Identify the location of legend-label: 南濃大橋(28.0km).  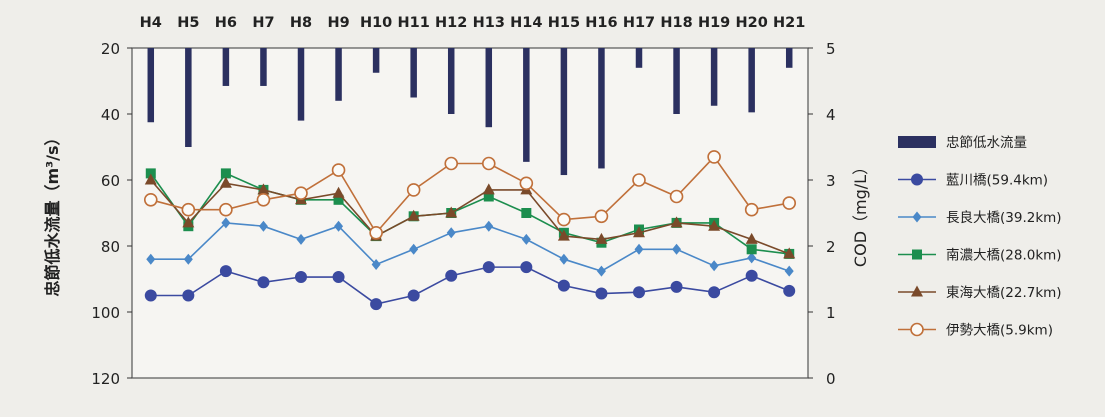
(1004, 256).